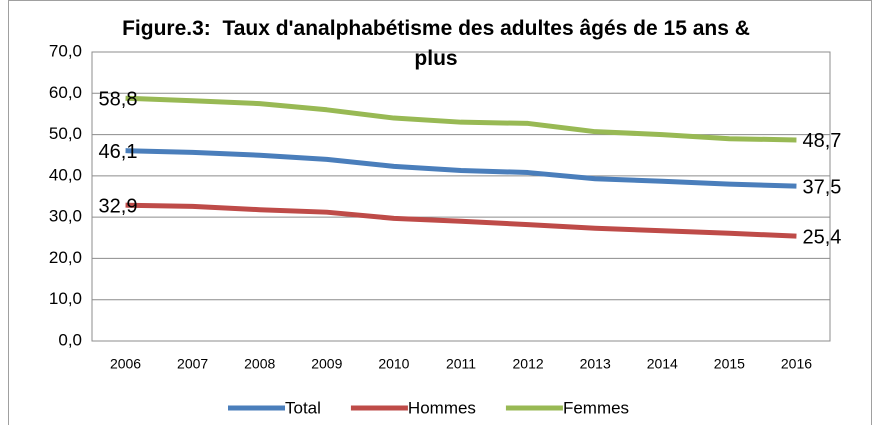 The image size is (872, 430). Describe the element at coordinates (442, 407) in the screenshot. I see `legend-label: Hommes` at that location.